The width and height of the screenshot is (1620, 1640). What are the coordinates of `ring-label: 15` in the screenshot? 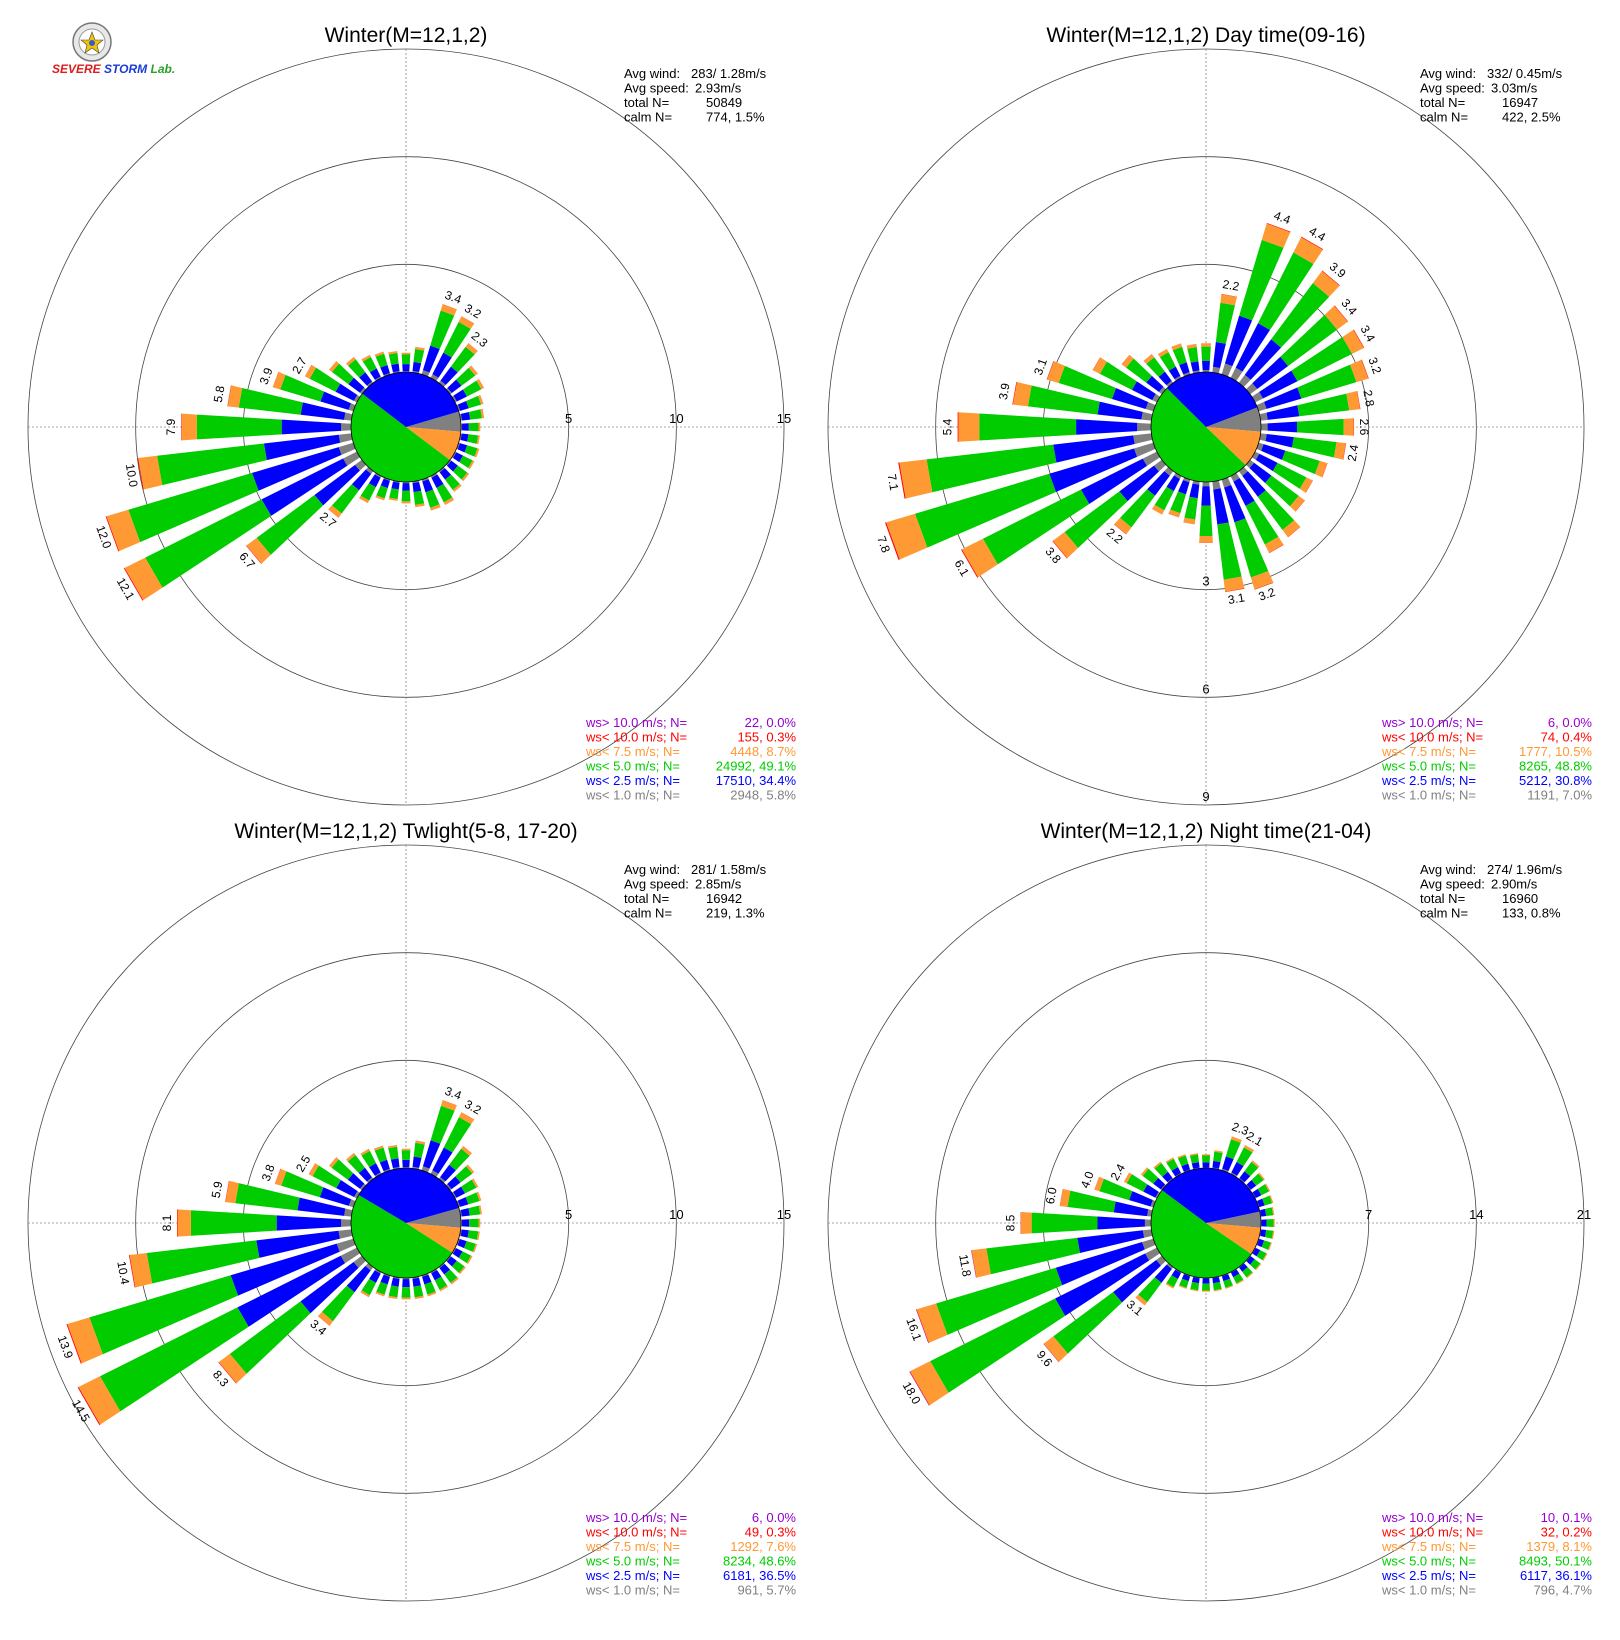 It's located at (784, 418).